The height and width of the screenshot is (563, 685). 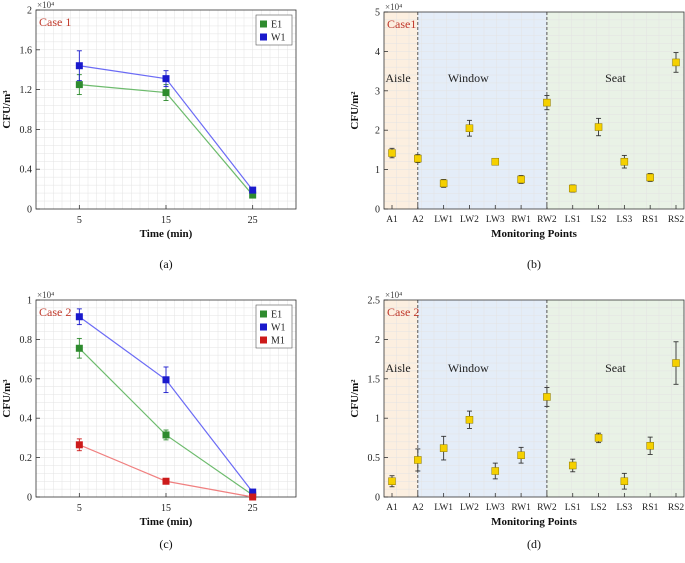 I want to click on x-tick-label: LS1, so click(x=573, y=220).